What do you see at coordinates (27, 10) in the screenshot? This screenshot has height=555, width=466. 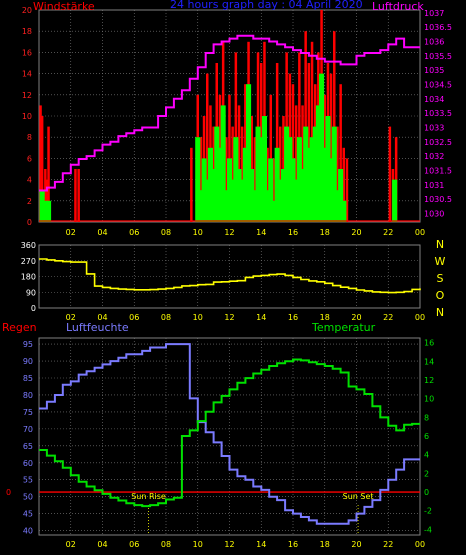 I see `wind-tick-label: 20` at bounding box center [27, 10].